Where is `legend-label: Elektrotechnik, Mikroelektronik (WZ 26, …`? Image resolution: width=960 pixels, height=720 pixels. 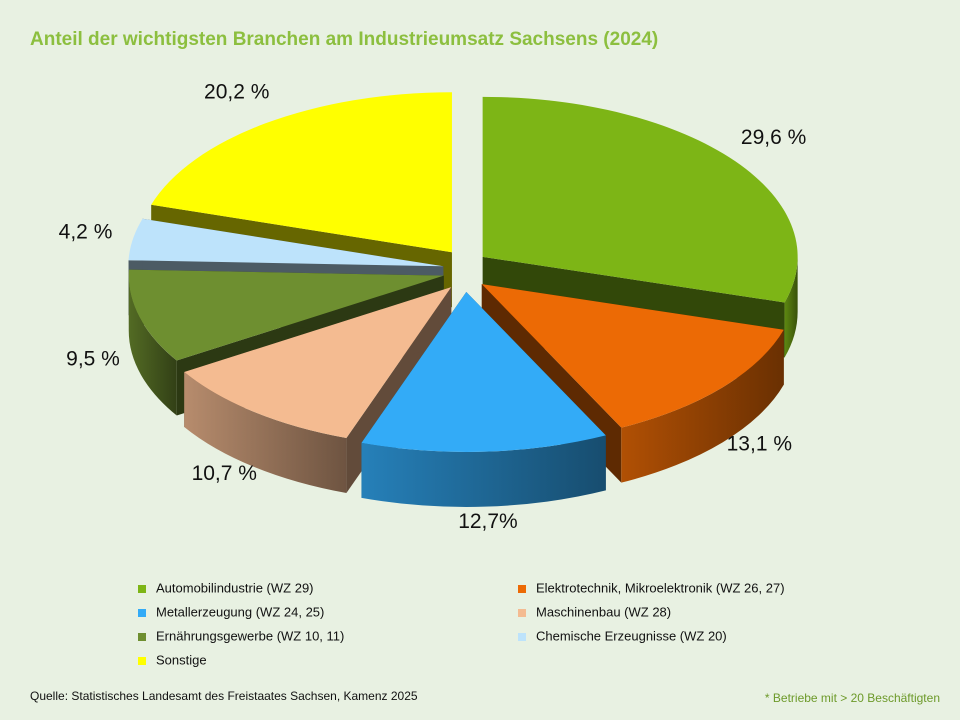 legend-label: Elektrotechnik, Mikroelektronik (WZ 26, … is located at coordinates (660, 587).